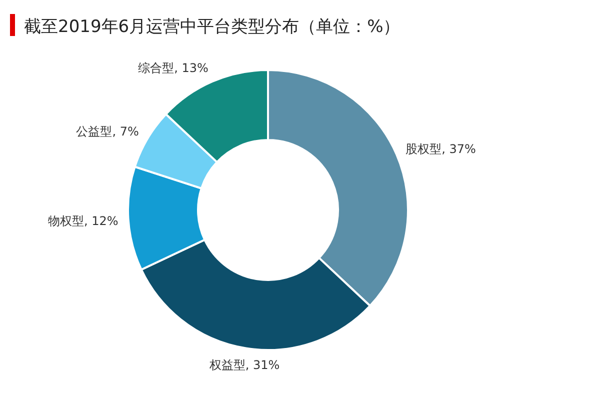  I want to click on slice-label: 物权型, 12%, so click(83, 221).